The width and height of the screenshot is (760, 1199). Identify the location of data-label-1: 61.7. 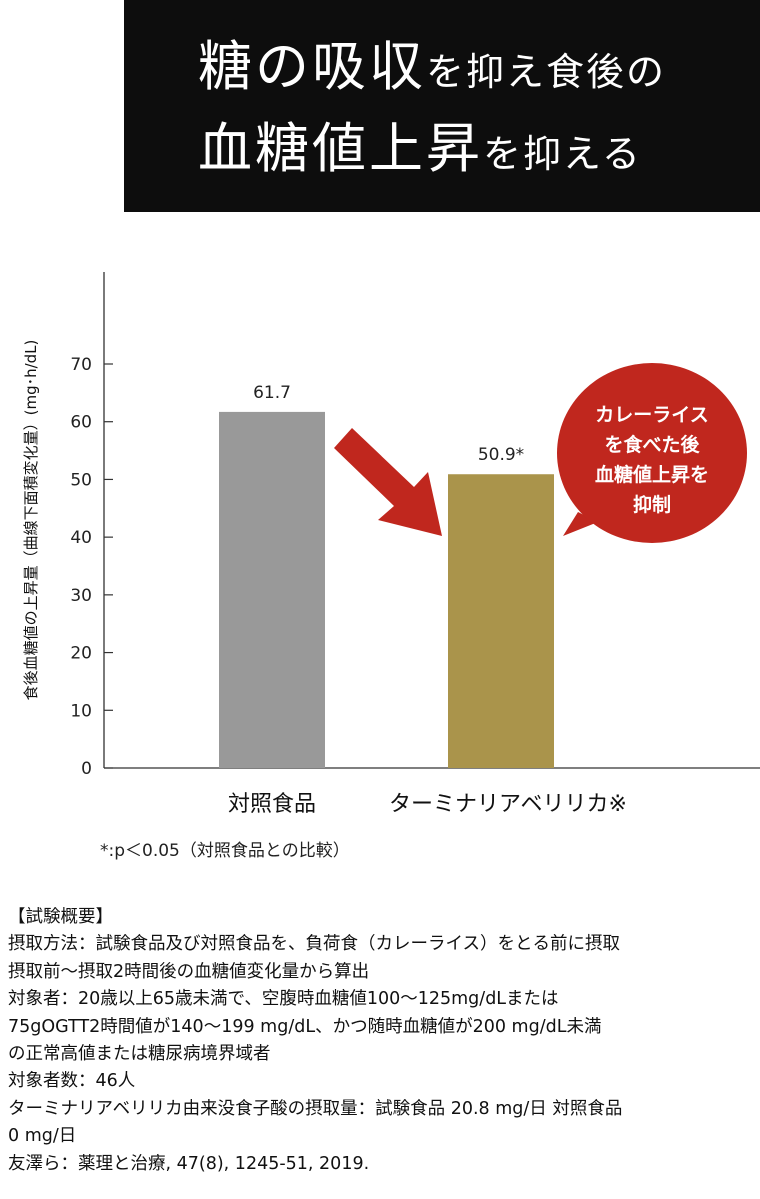
(272, 393).